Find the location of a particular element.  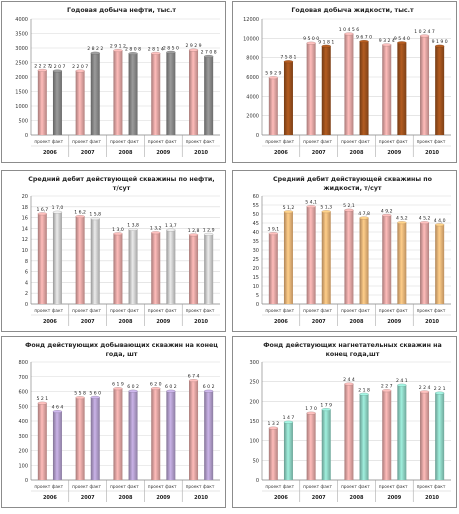

data-label: 6 0 2 is located at coordinates (209, 387).